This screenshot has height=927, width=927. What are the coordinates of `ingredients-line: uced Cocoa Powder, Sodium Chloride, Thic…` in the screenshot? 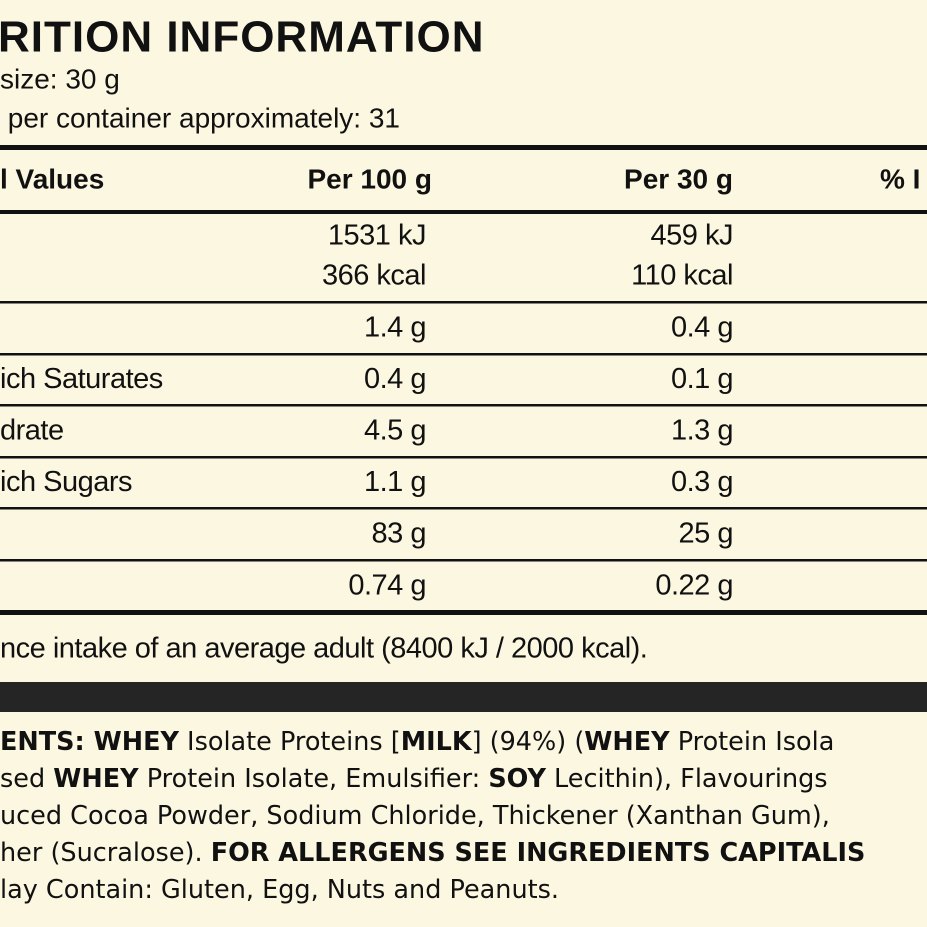 It's located at (415, 816).